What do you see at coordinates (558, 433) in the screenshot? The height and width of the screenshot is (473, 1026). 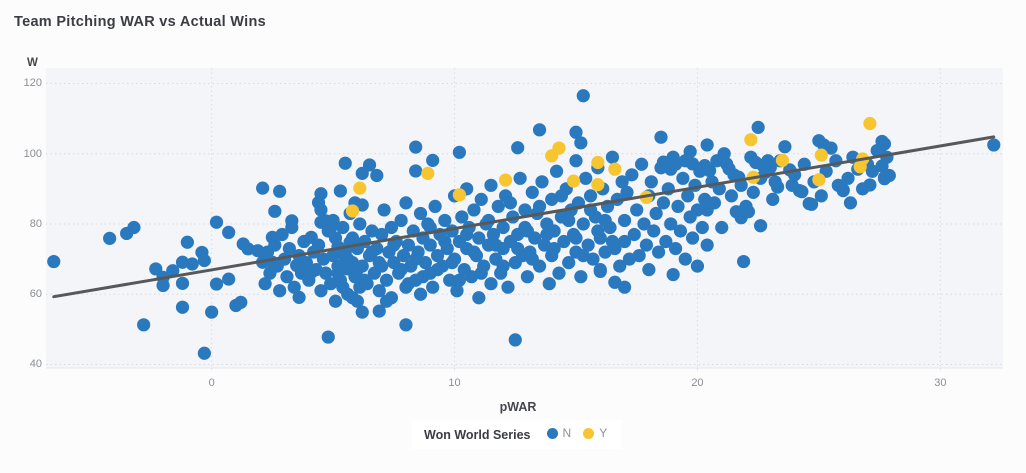 I see `legend-entry-n: N` at bounding box center [558, 433].